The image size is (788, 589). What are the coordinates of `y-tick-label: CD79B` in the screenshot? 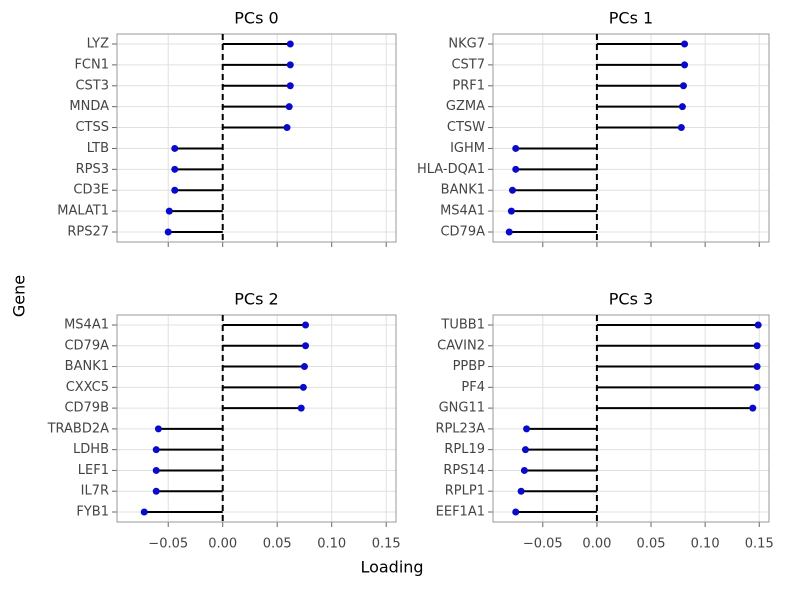 It's located at (86, 408).